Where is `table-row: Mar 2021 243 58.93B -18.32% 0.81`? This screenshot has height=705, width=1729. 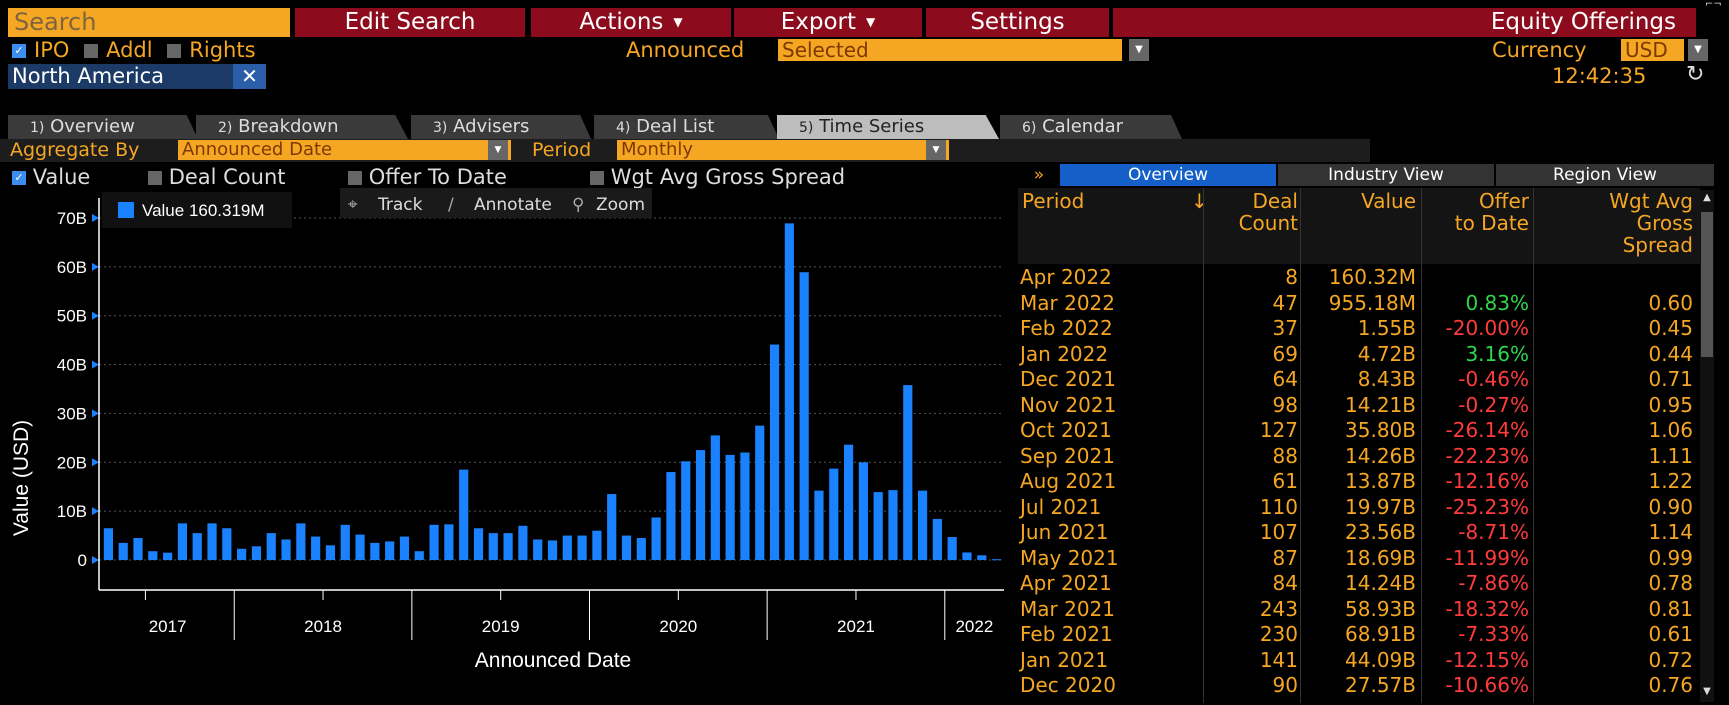
table-row: Mar 2021 243 58.93B -18.32% 0.81 is located at coordinates (1358, 609).